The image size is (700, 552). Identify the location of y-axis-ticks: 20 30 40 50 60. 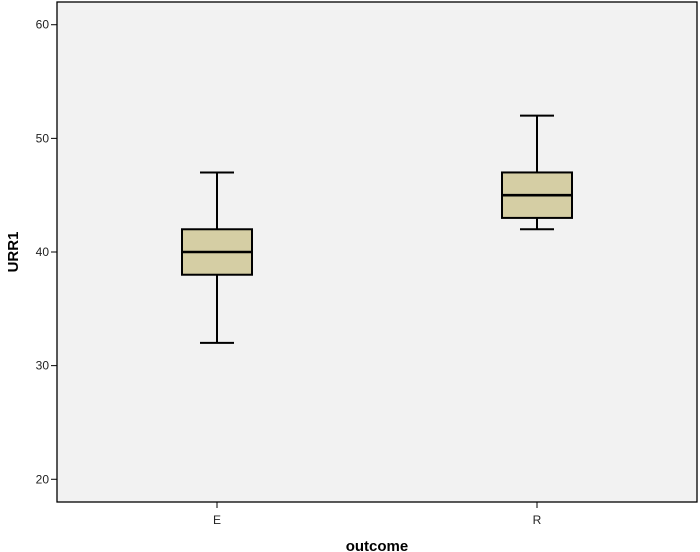
(46, 252).